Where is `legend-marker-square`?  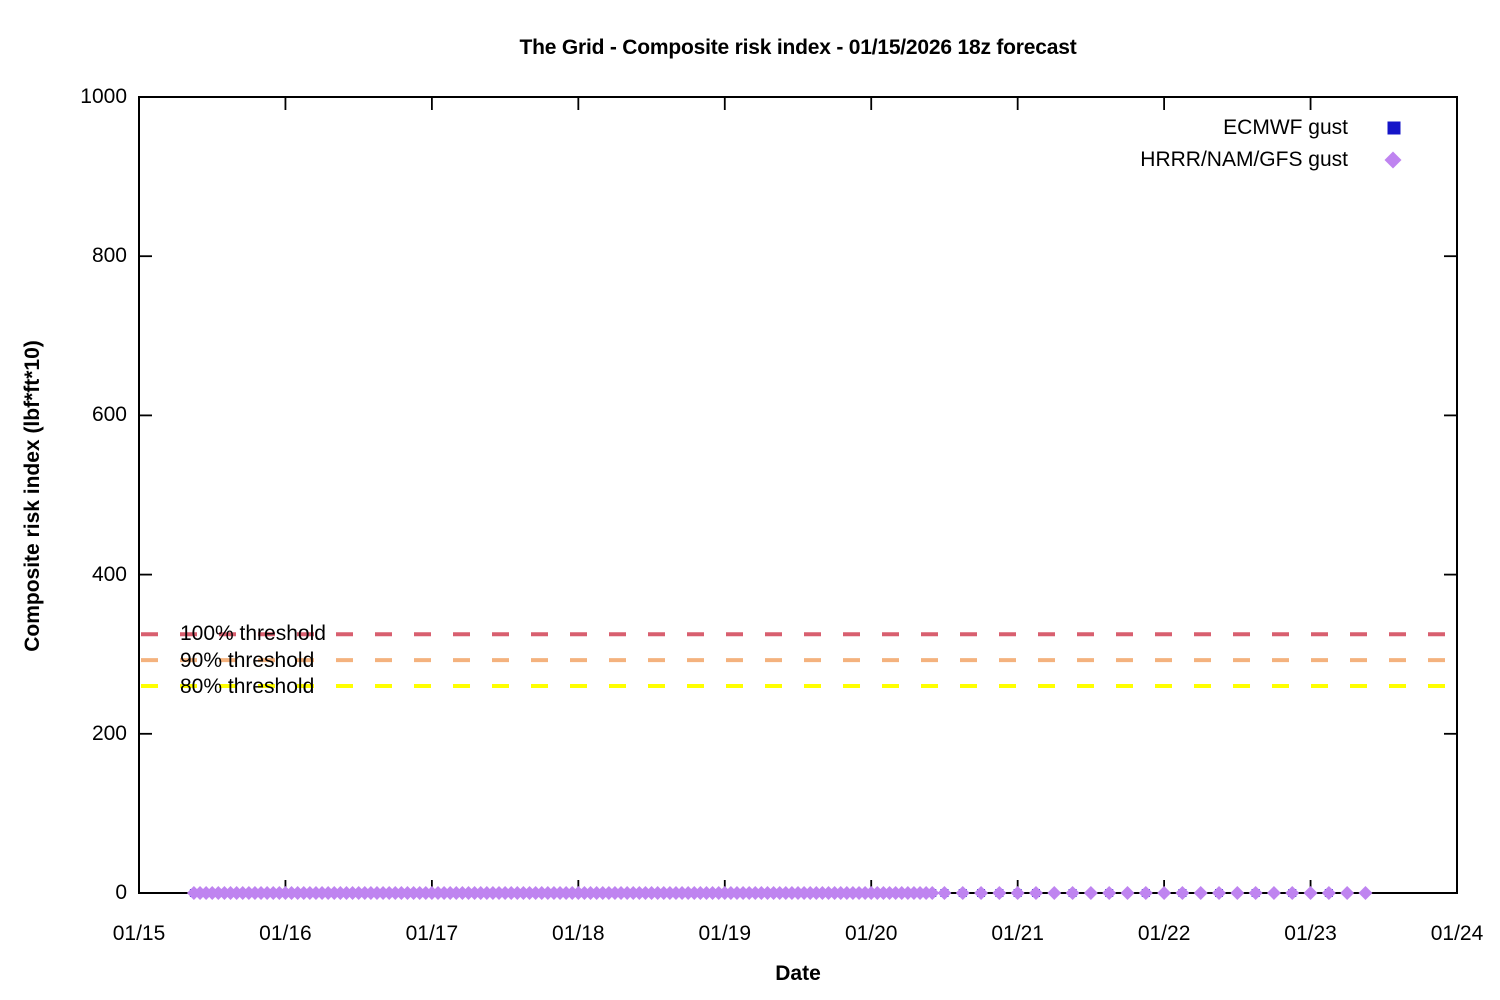 legend-marker-square is located at coordinates (1394, 128).